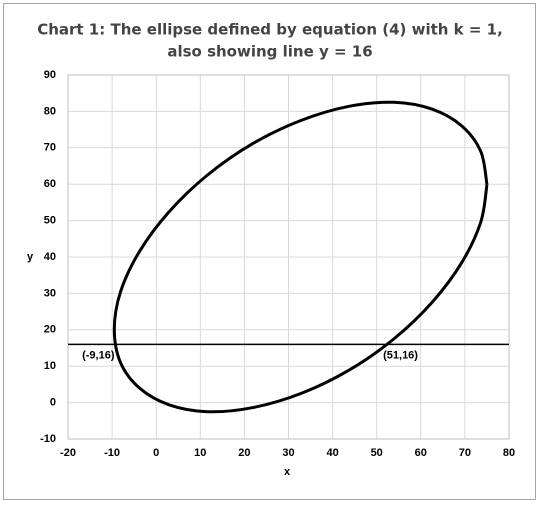 The image size is (540, 509). What do you see at coordinates (244, 453) in the screenshot?
I see `x-tick-label: 20` at bounding box center [244, 453].